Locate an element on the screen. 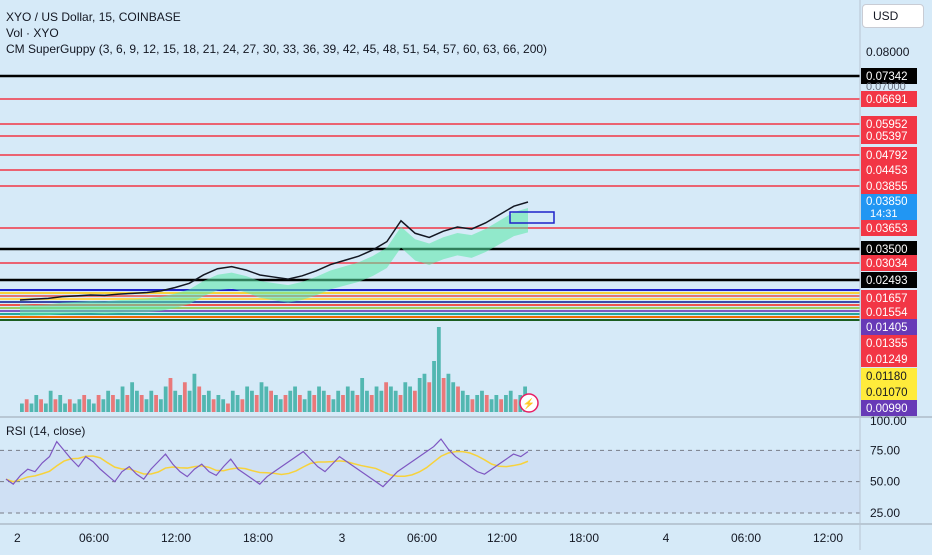 The width and height of the screenshot is (932, 555). price-tag: 0.03034 is located at coordinates (887, 264).